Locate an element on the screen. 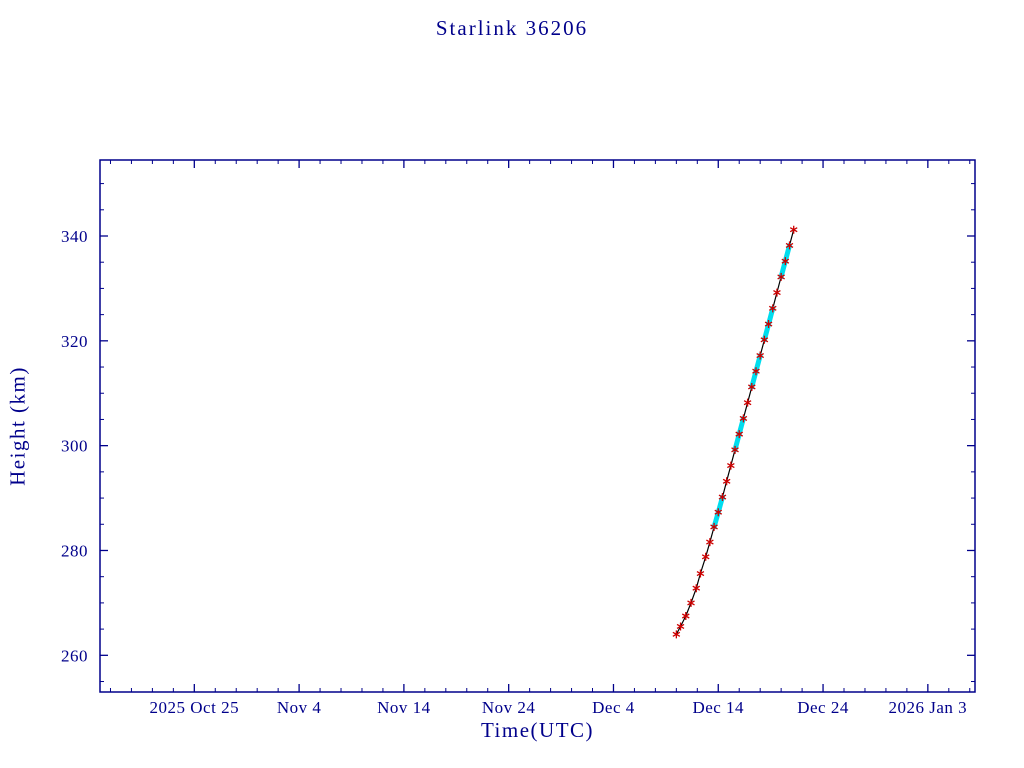 This screenshot has height=768, width=1024. x-tick-label: 2025 Oct 25 is located at coordinates (195, 707).